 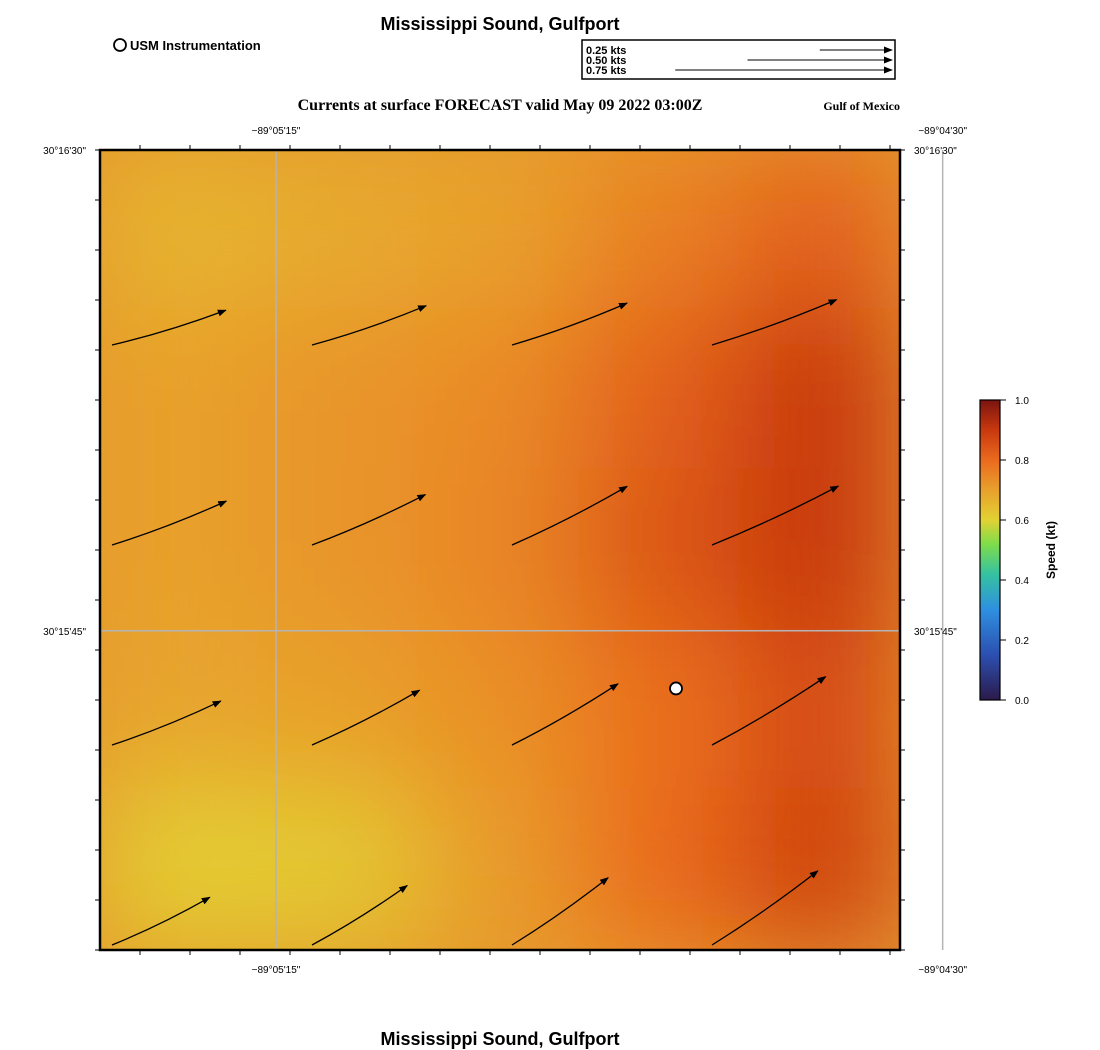 I want to click on vector-key-label: 0.50 kts, so click(x=606, y=61).